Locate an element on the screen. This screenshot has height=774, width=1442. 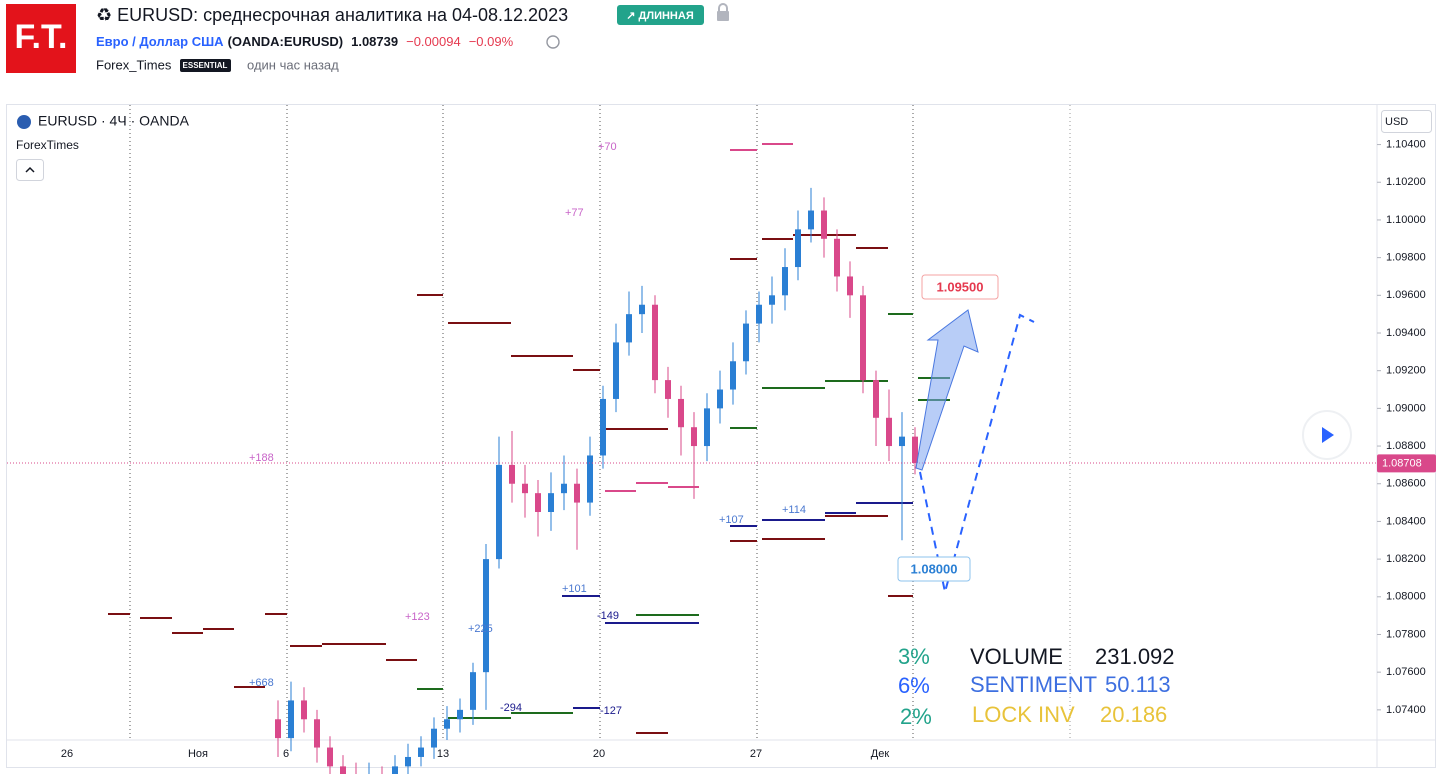
symbol-name: Евро / Доллар США is located at coordinates (160, 41).